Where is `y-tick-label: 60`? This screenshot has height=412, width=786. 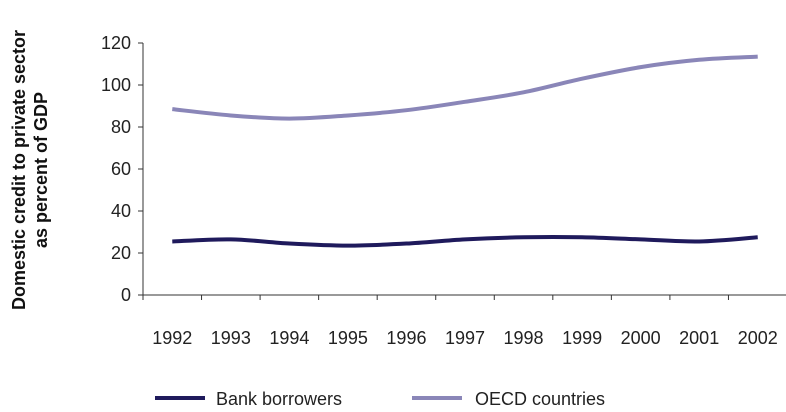 y-tick-label: 60 is located at coordinates (121, 169).